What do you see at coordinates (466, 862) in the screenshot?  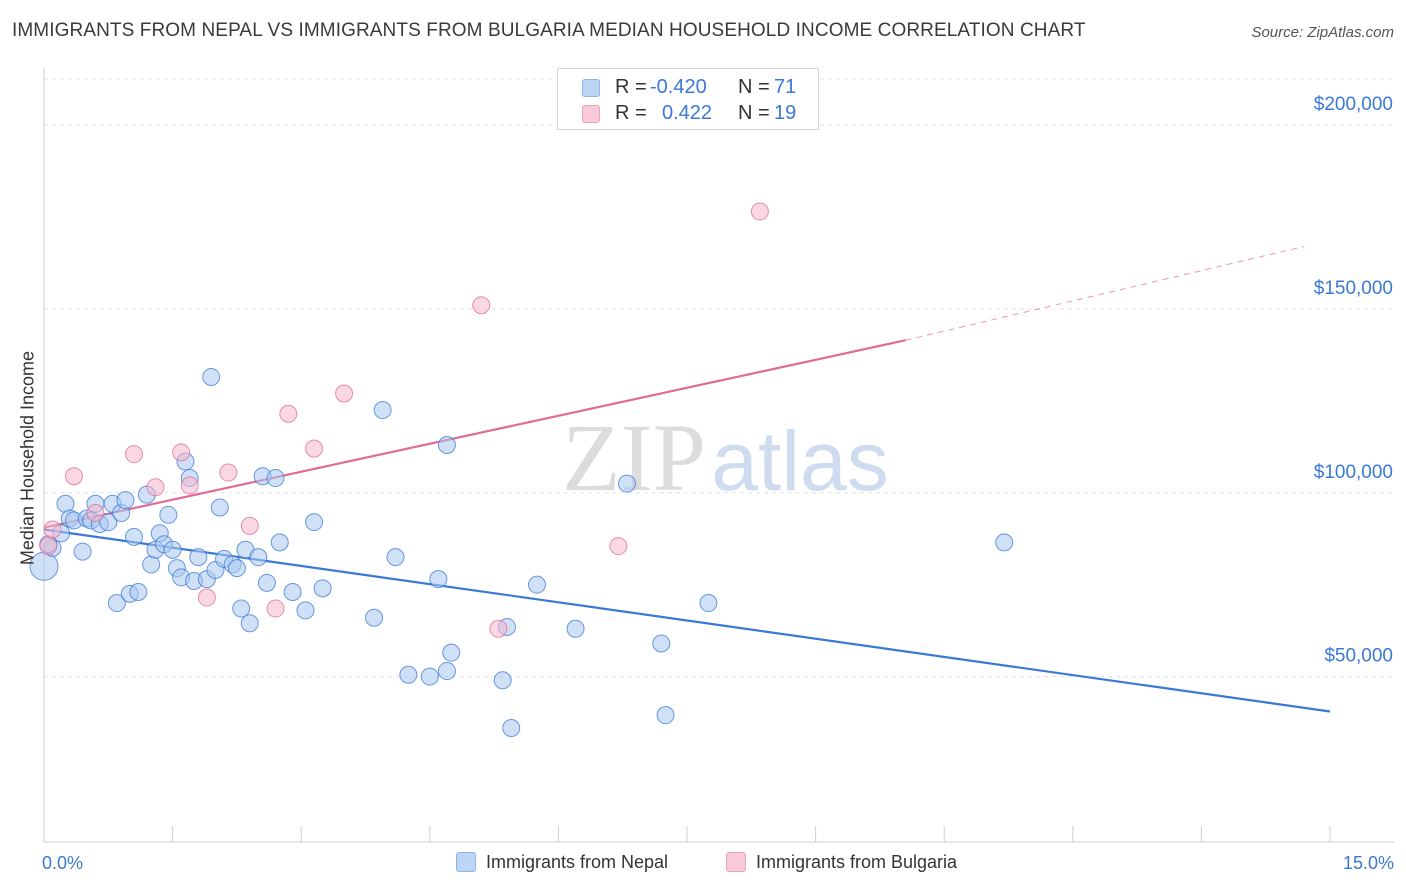 I see `bottom-legend-swatch-nepal` at bounding box center [466, 862].